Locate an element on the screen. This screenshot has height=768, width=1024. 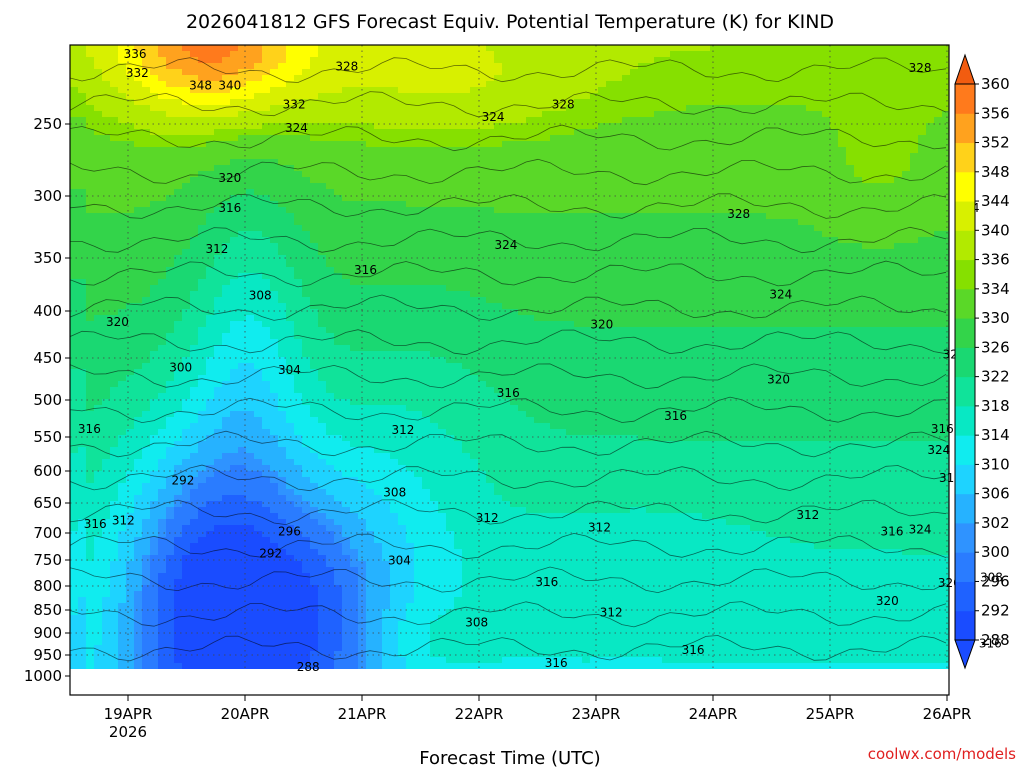
x-tick-label: 25APR is located at coordinates (830, 714).